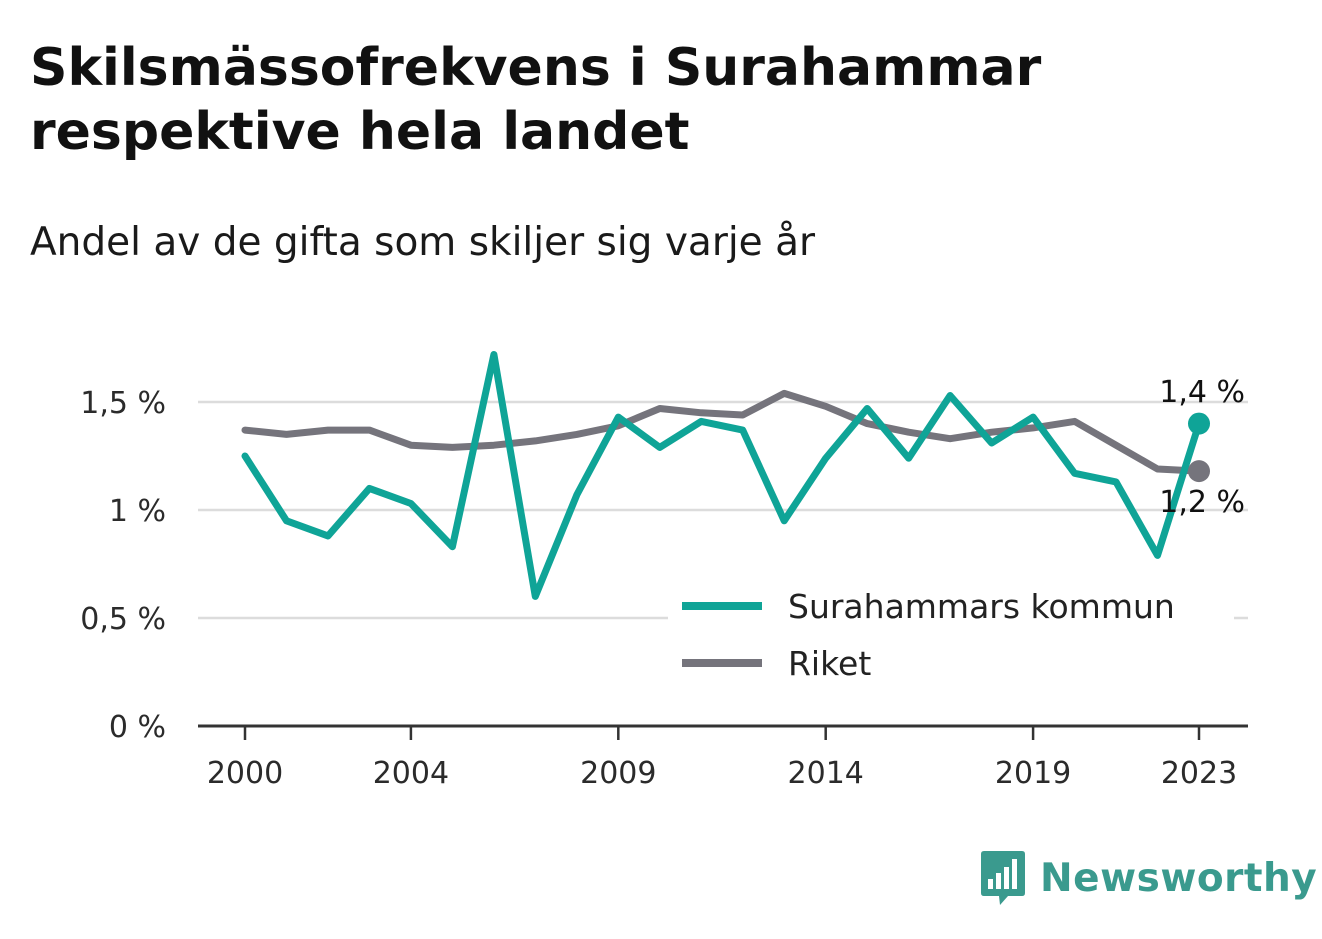 The image size is (1322, 939). What do you see at coordinates (1033, 773) in the screenshot?
I see `x-tick-label: 2019` at bounding box center [1033, 773].